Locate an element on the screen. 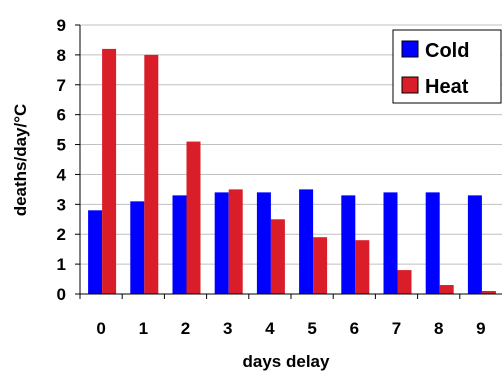 Image resolution: width=504 pixels, height=385 pixels. x-tick-label: 8 is located at coordinates (438, 328).